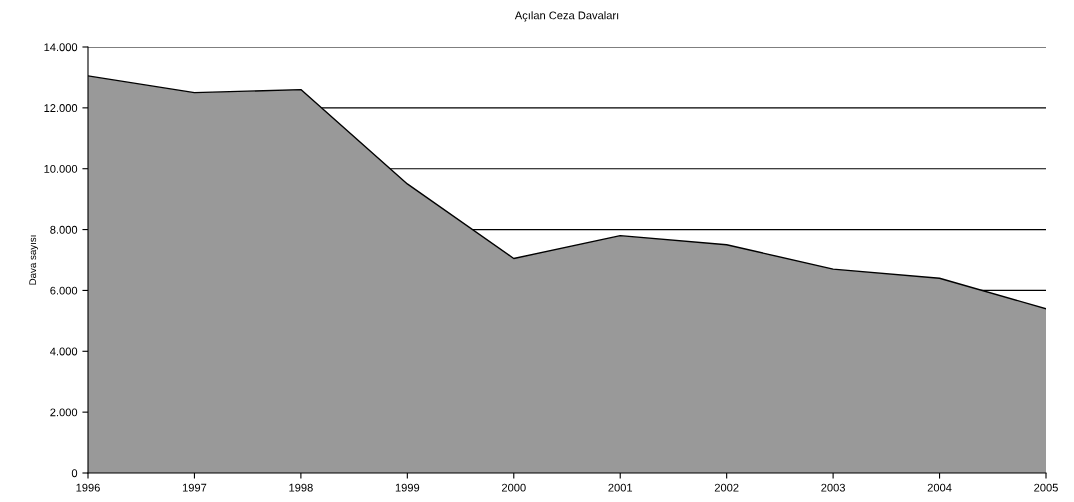 Image resolution: width=1074 pixels, height=502 pixels. What do you see at coordinates (194, 487) in the screenshot?
I see `x-tick-label: 1997` at bounding box center [194, 487].